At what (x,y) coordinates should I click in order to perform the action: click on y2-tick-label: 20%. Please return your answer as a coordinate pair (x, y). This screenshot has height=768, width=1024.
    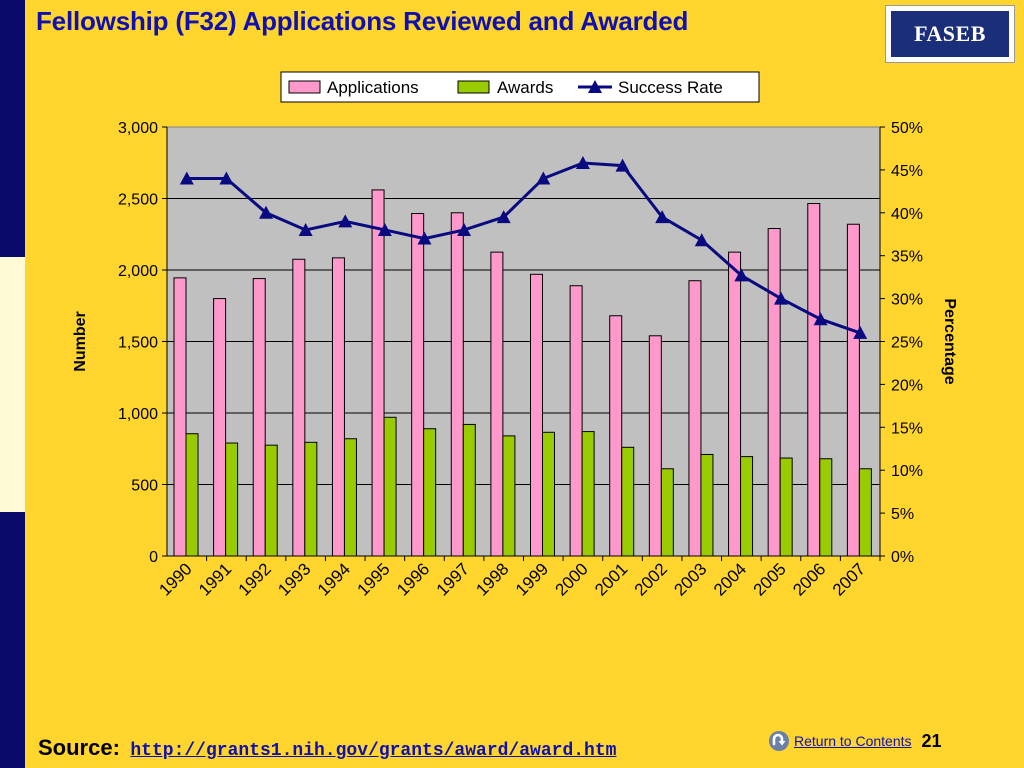
    Looking at the image, I should click on (907, 385).